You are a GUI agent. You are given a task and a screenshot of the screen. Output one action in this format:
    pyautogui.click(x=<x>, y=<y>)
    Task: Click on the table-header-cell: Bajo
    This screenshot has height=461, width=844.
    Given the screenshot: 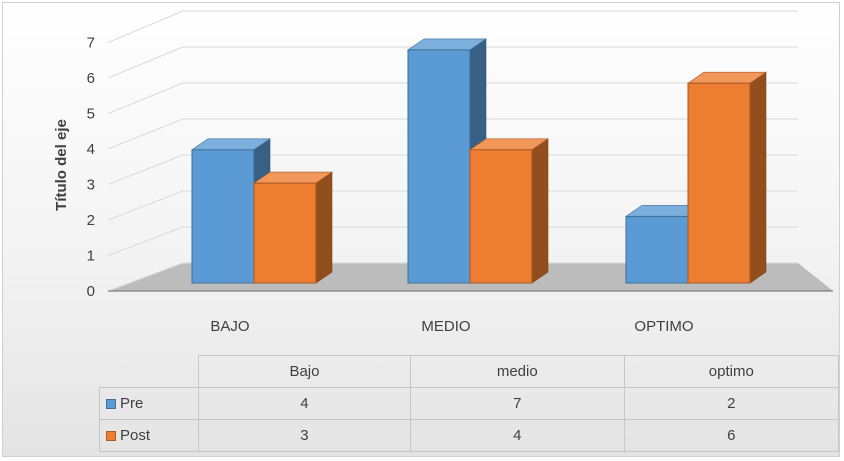 What is the action you would take?
    pyautogui.click(x=304, y=371)
    